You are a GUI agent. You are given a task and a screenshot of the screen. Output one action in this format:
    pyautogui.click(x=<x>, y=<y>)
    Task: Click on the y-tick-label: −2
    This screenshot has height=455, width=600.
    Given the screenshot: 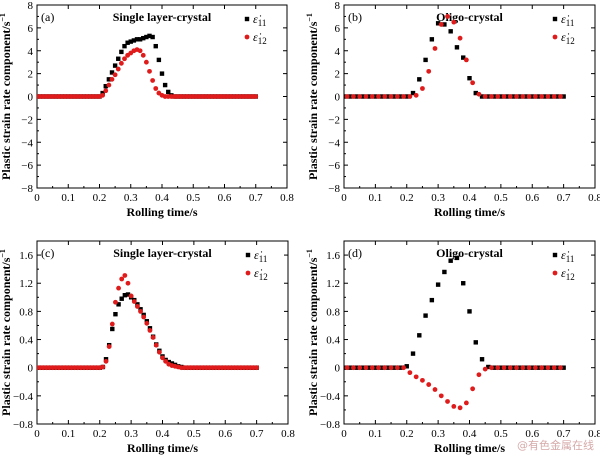 What is the action you would take?
    pyautogui.click(x=27, y=120)
    